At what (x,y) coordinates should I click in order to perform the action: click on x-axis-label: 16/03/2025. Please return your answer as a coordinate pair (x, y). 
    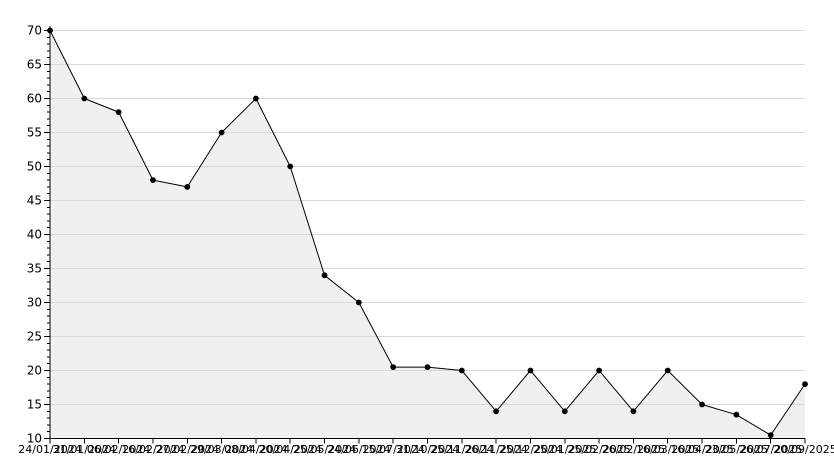
    Looking at the image, I should click on (667, 449).